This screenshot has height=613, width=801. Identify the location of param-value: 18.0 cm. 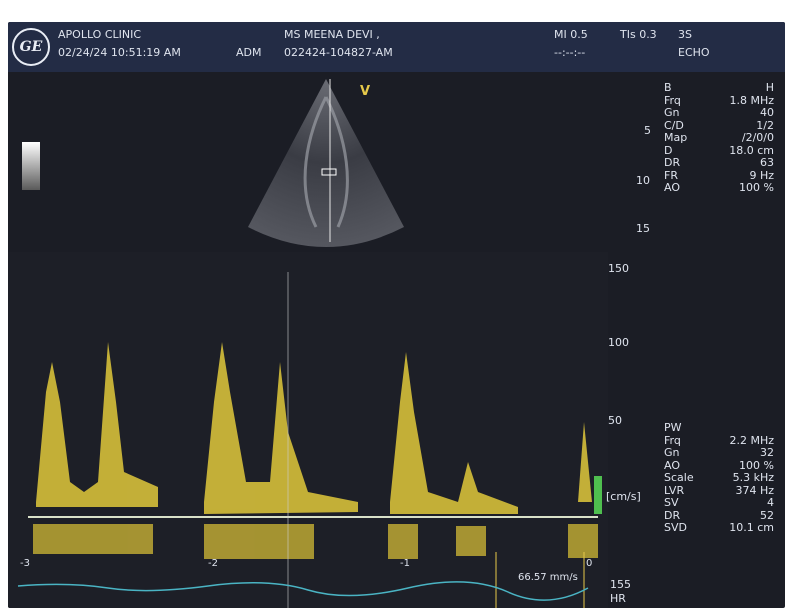
(751, 150).